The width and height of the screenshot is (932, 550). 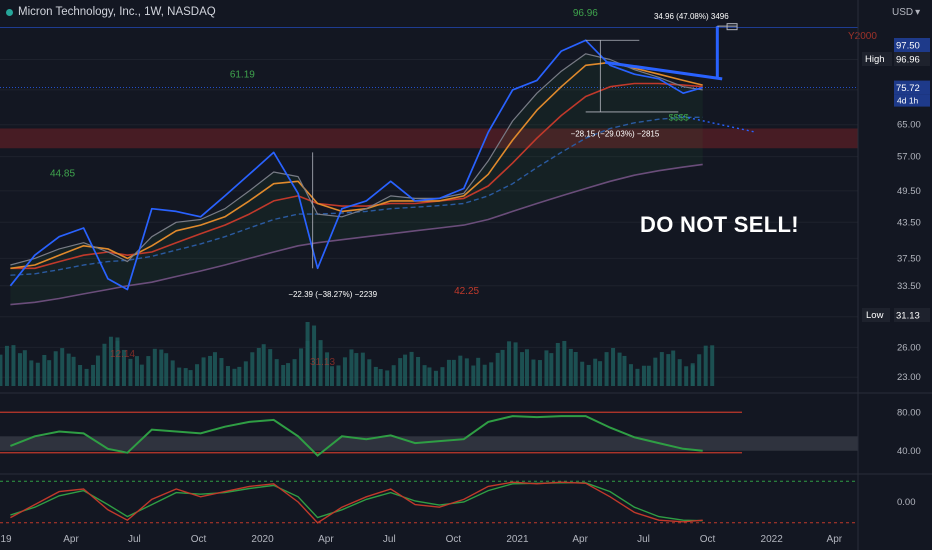 What do you see at coordinates (717, 123) in the screenshot?
I see `support-dotted-line` at bounding box center [717, 123].